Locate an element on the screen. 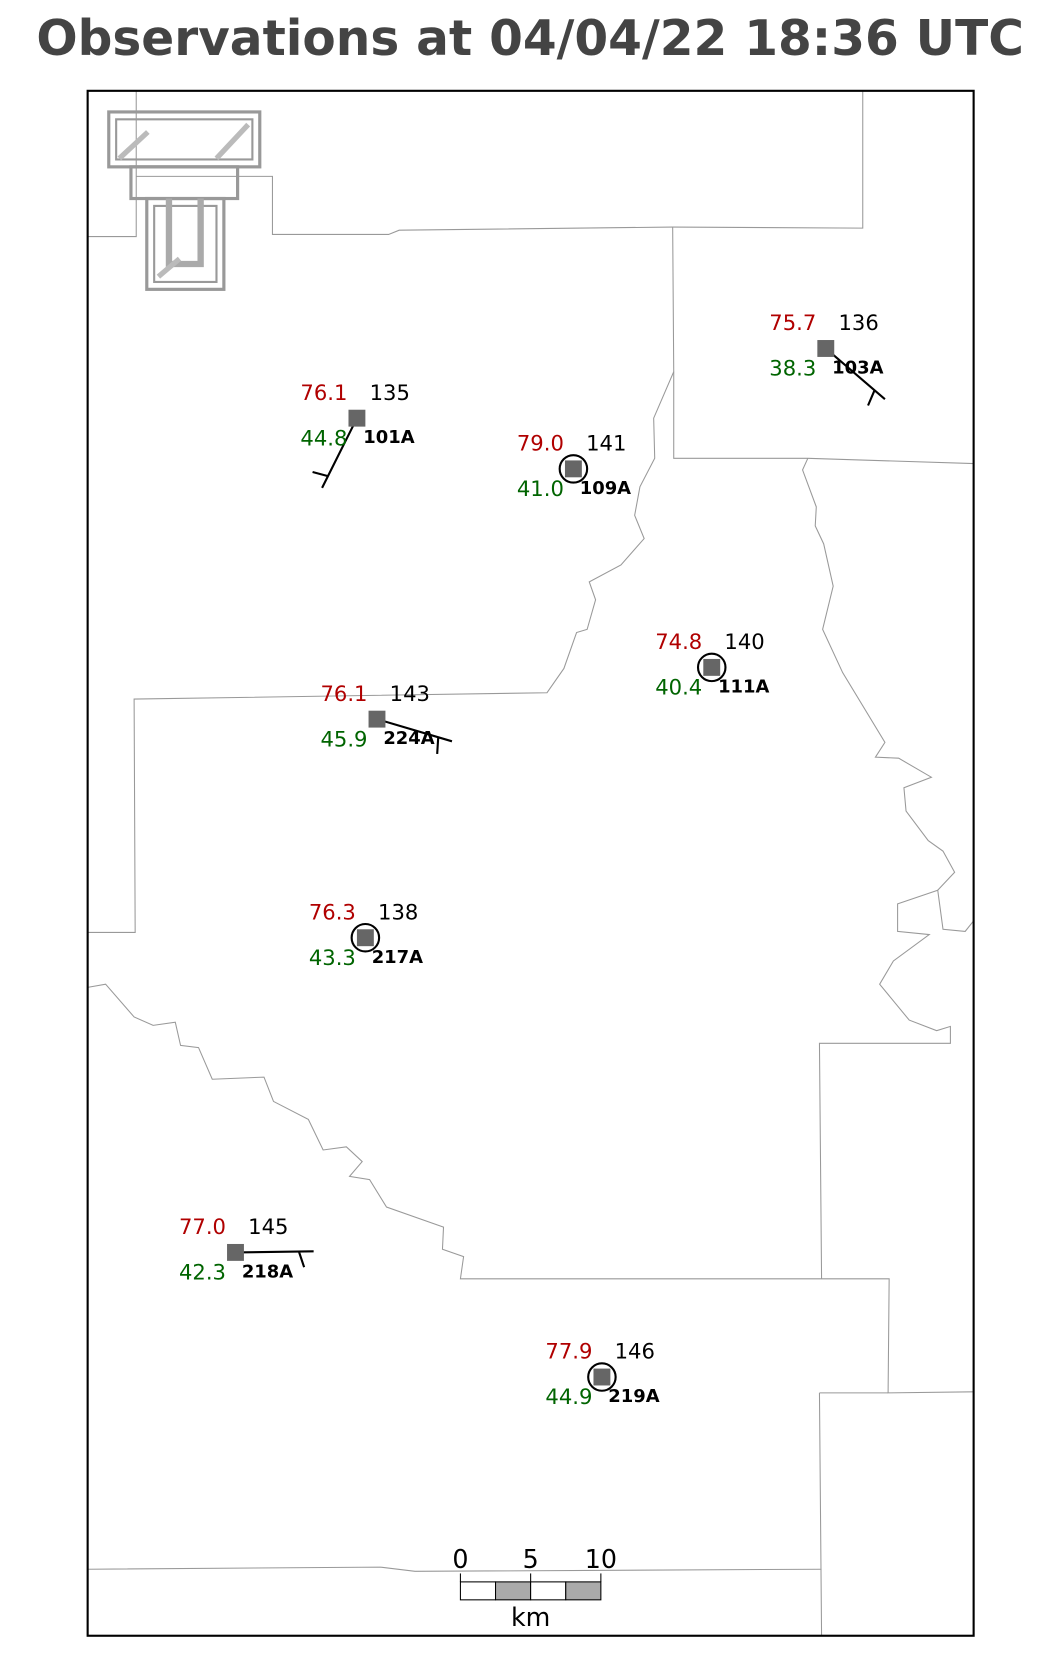 The height and width of the screenshot is (1654, 1056). station-plot: 77.9 146 44.9 219A is located at coordinates (602, 1374).